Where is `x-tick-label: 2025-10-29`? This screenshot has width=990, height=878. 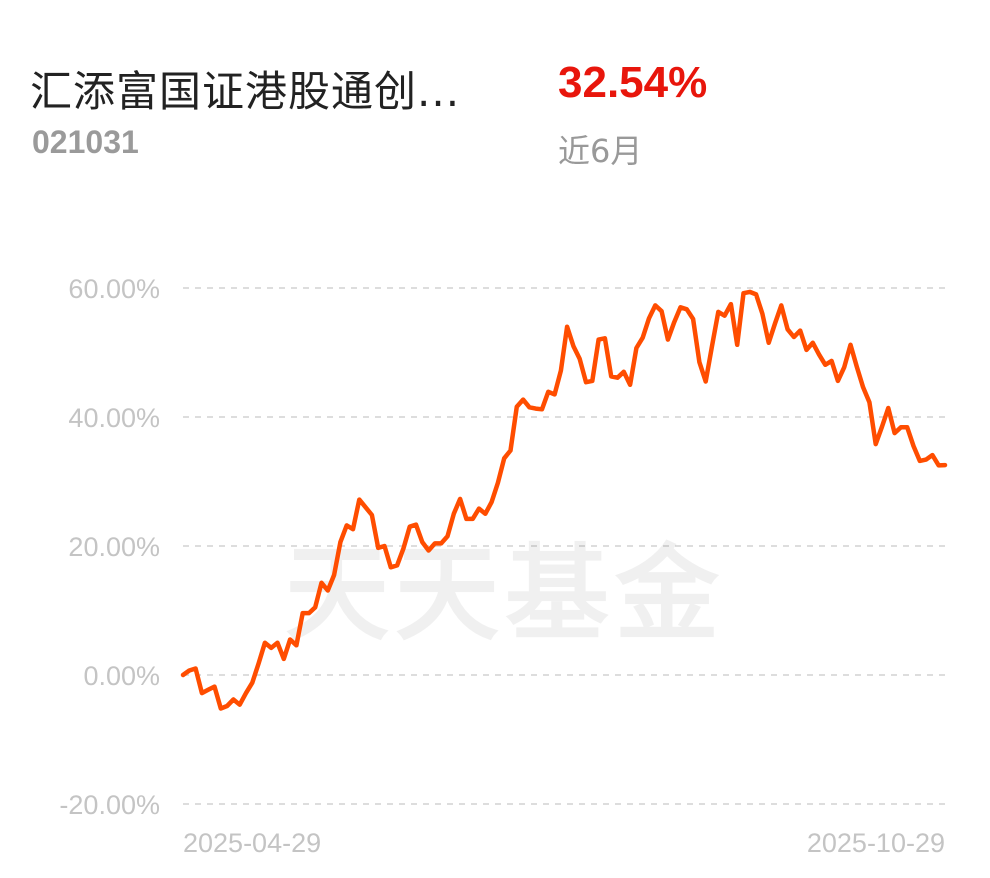 x-tick-label: 2025-10-29 is located at coordinates (876, 843).